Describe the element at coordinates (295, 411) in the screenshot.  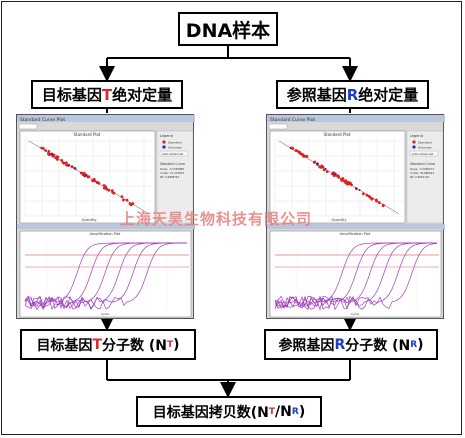
I see `copy-number-sub-r: R` at that location.